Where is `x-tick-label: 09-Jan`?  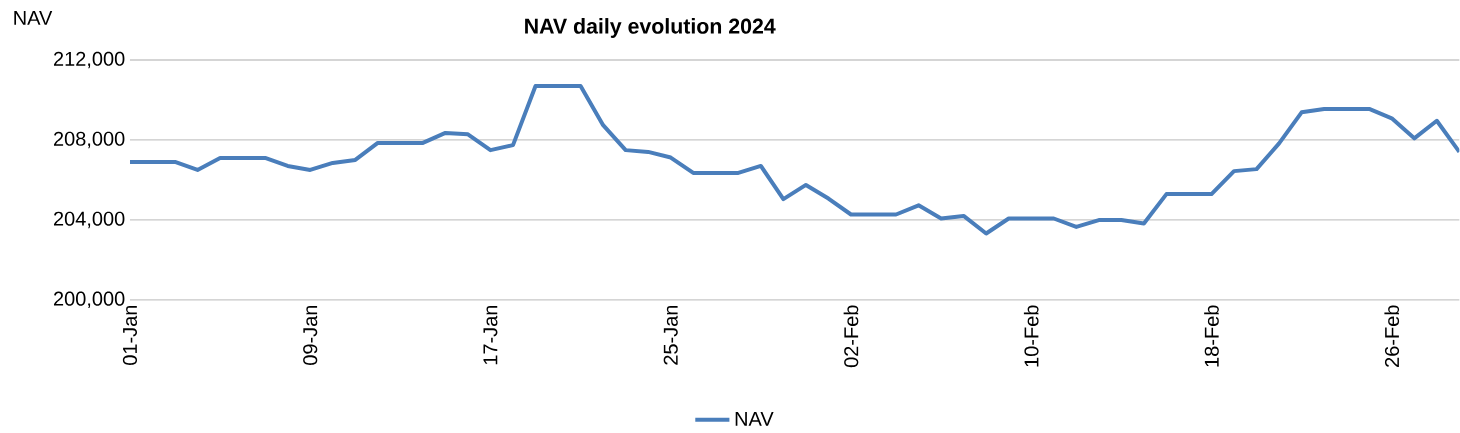 x-tick-label: 09-Jan is located at coordinates (310, 335).